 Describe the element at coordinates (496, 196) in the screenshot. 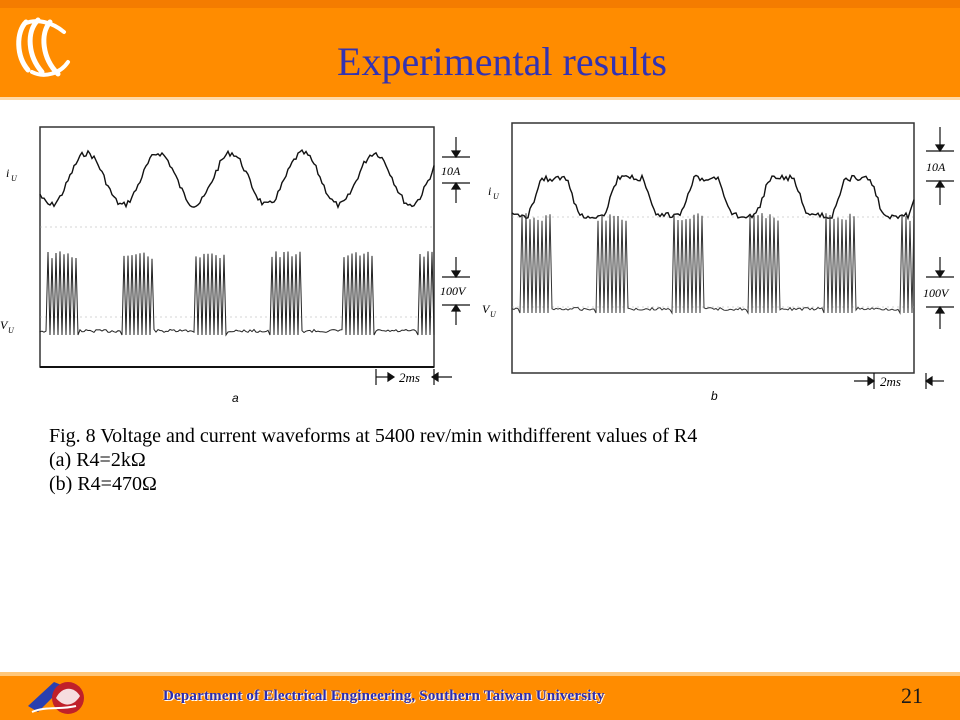

I see `current-sub-b: U` at that location.